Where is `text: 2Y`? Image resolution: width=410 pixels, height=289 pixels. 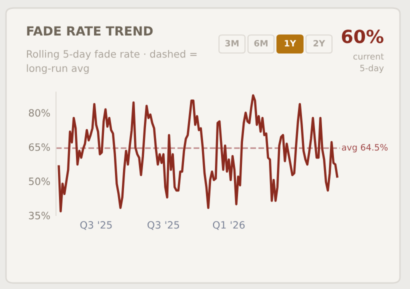
text: 2Y is located at coordinates (320, 43).